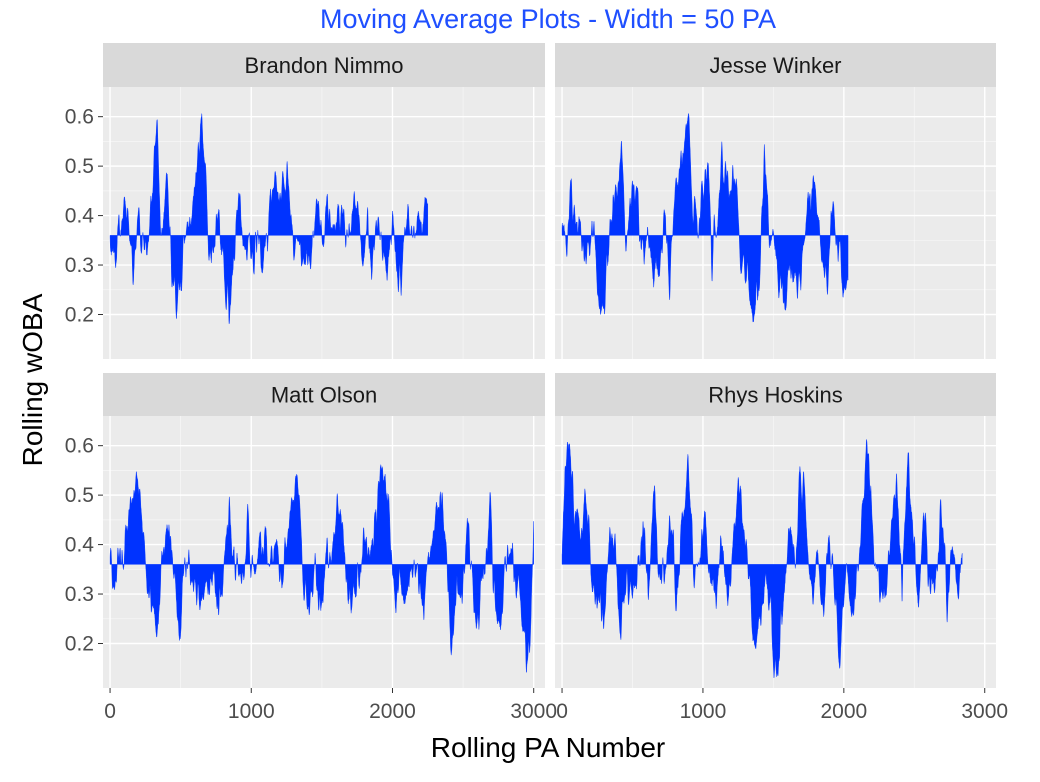  Describe the element at coordinates (705, 218) in the screenshot. I see `series-area-jesse-winker` at that location.